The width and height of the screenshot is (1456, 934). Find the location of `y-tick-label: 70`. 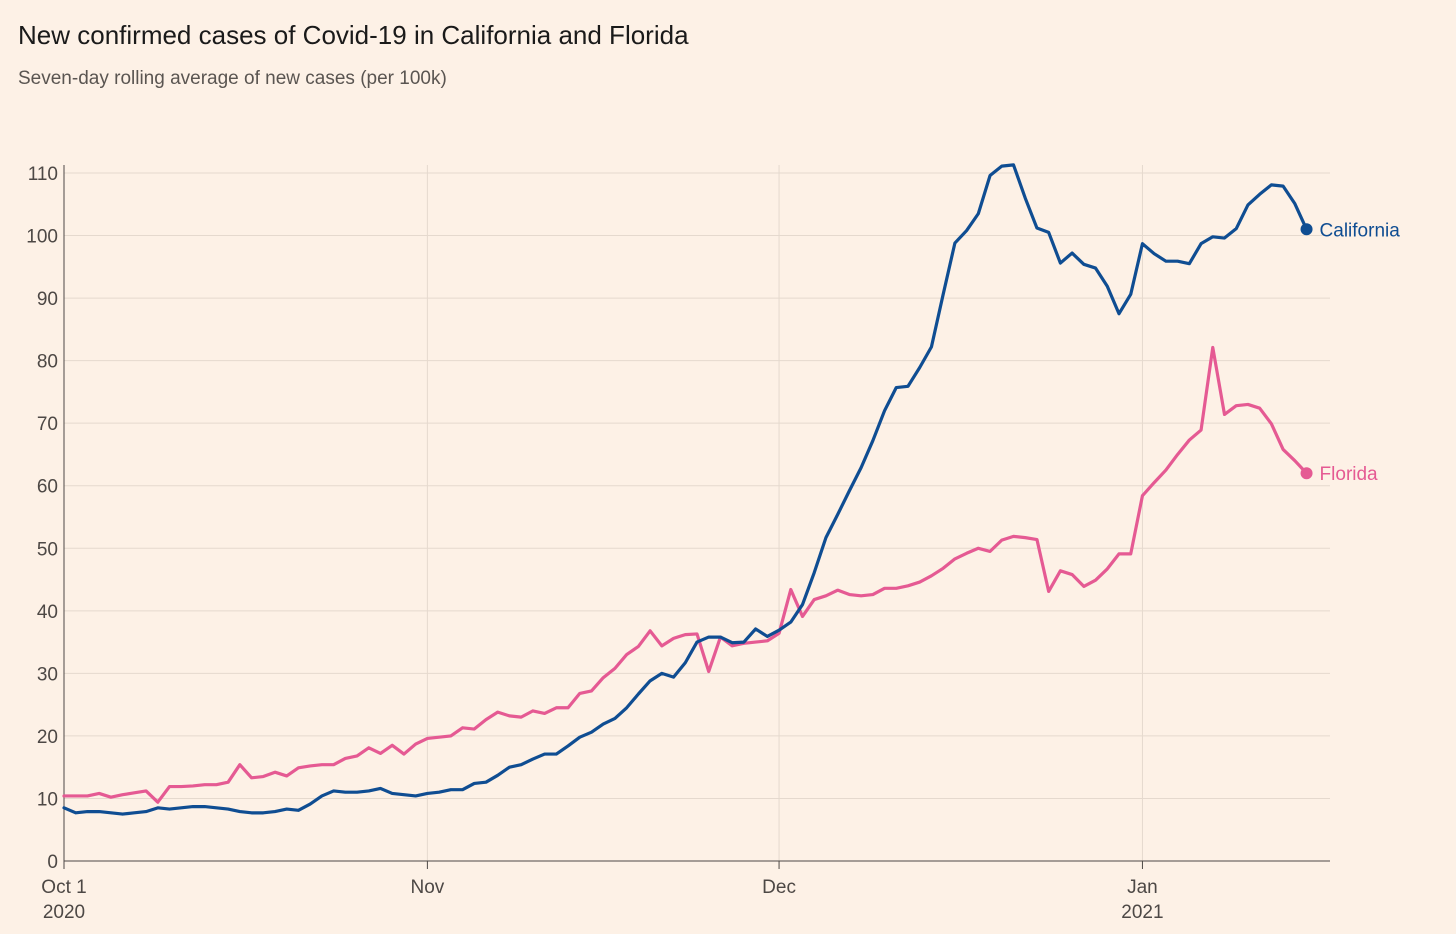

y-tick-label: 70 is located at coordinates (47, 424).